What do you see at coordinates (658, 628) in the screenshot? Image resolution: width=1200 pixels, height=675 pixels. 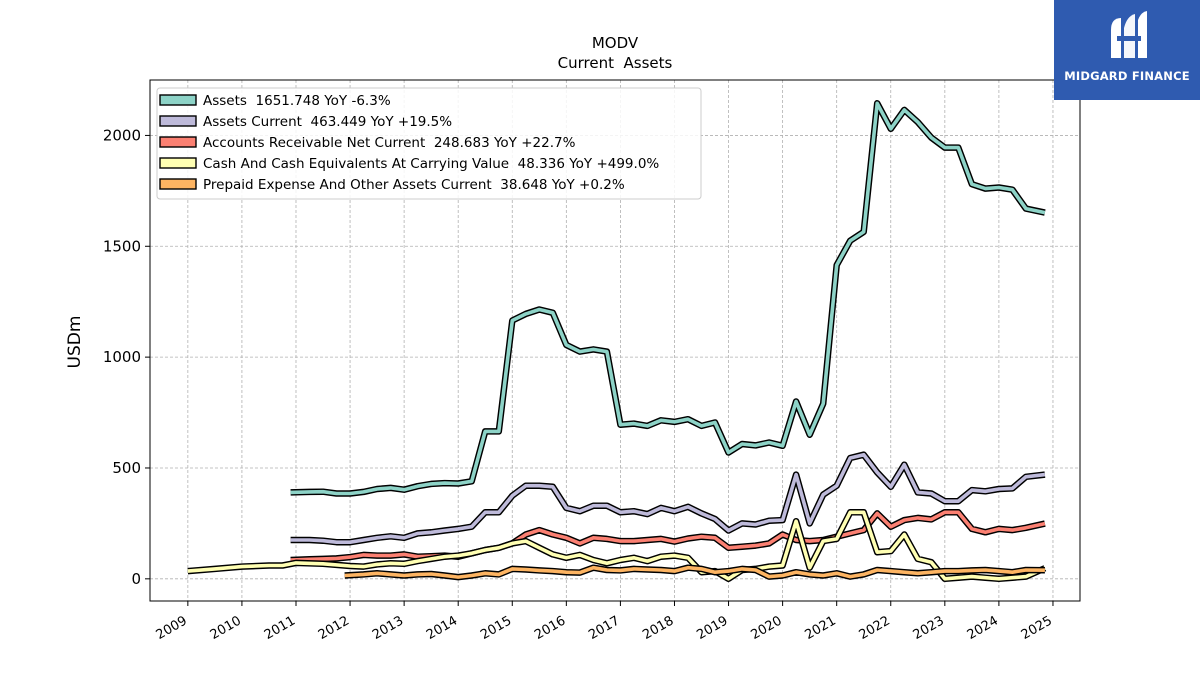 I see `x-tick-label: 2018` at bounding box center [658, 628].